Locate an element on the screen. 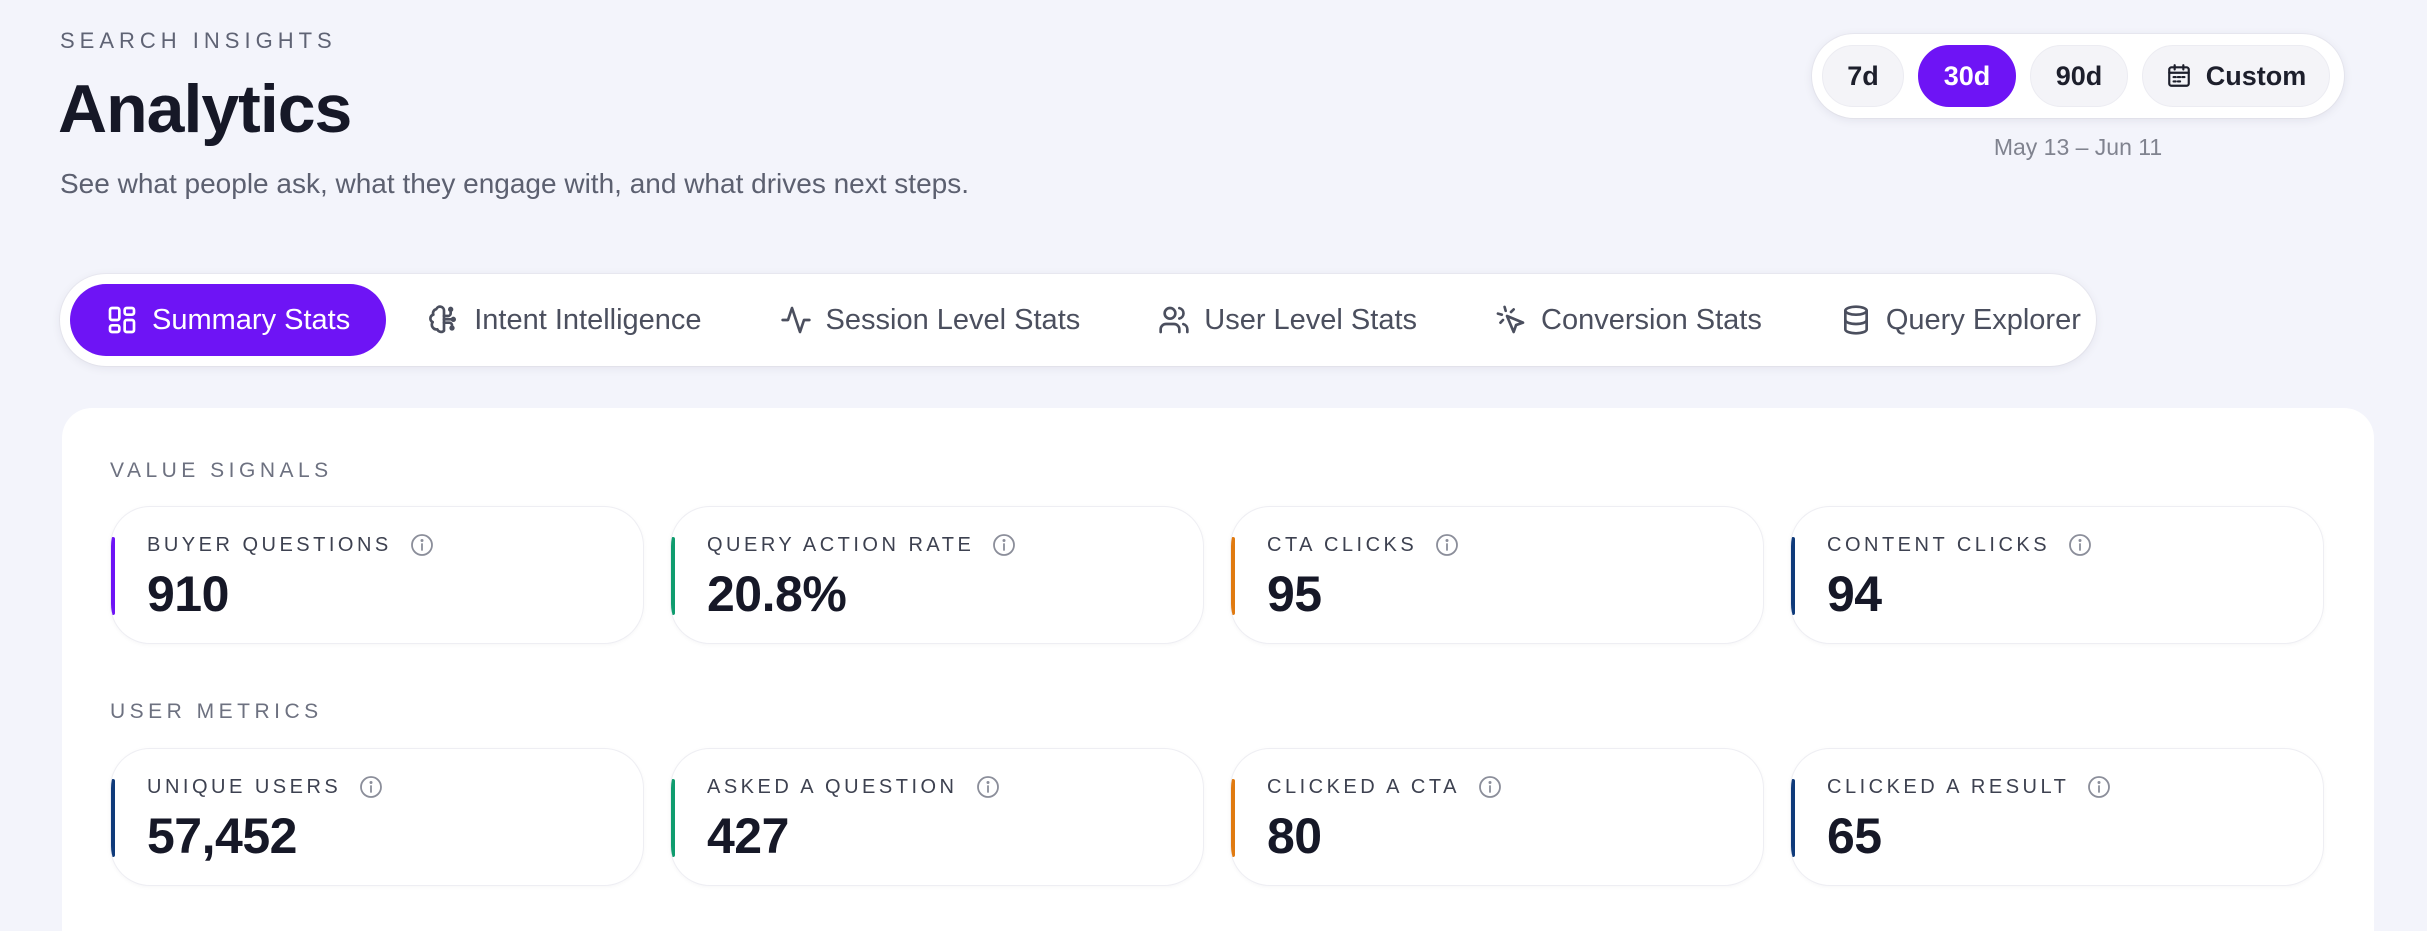  users-icon is located at coordinates (1174, 320).